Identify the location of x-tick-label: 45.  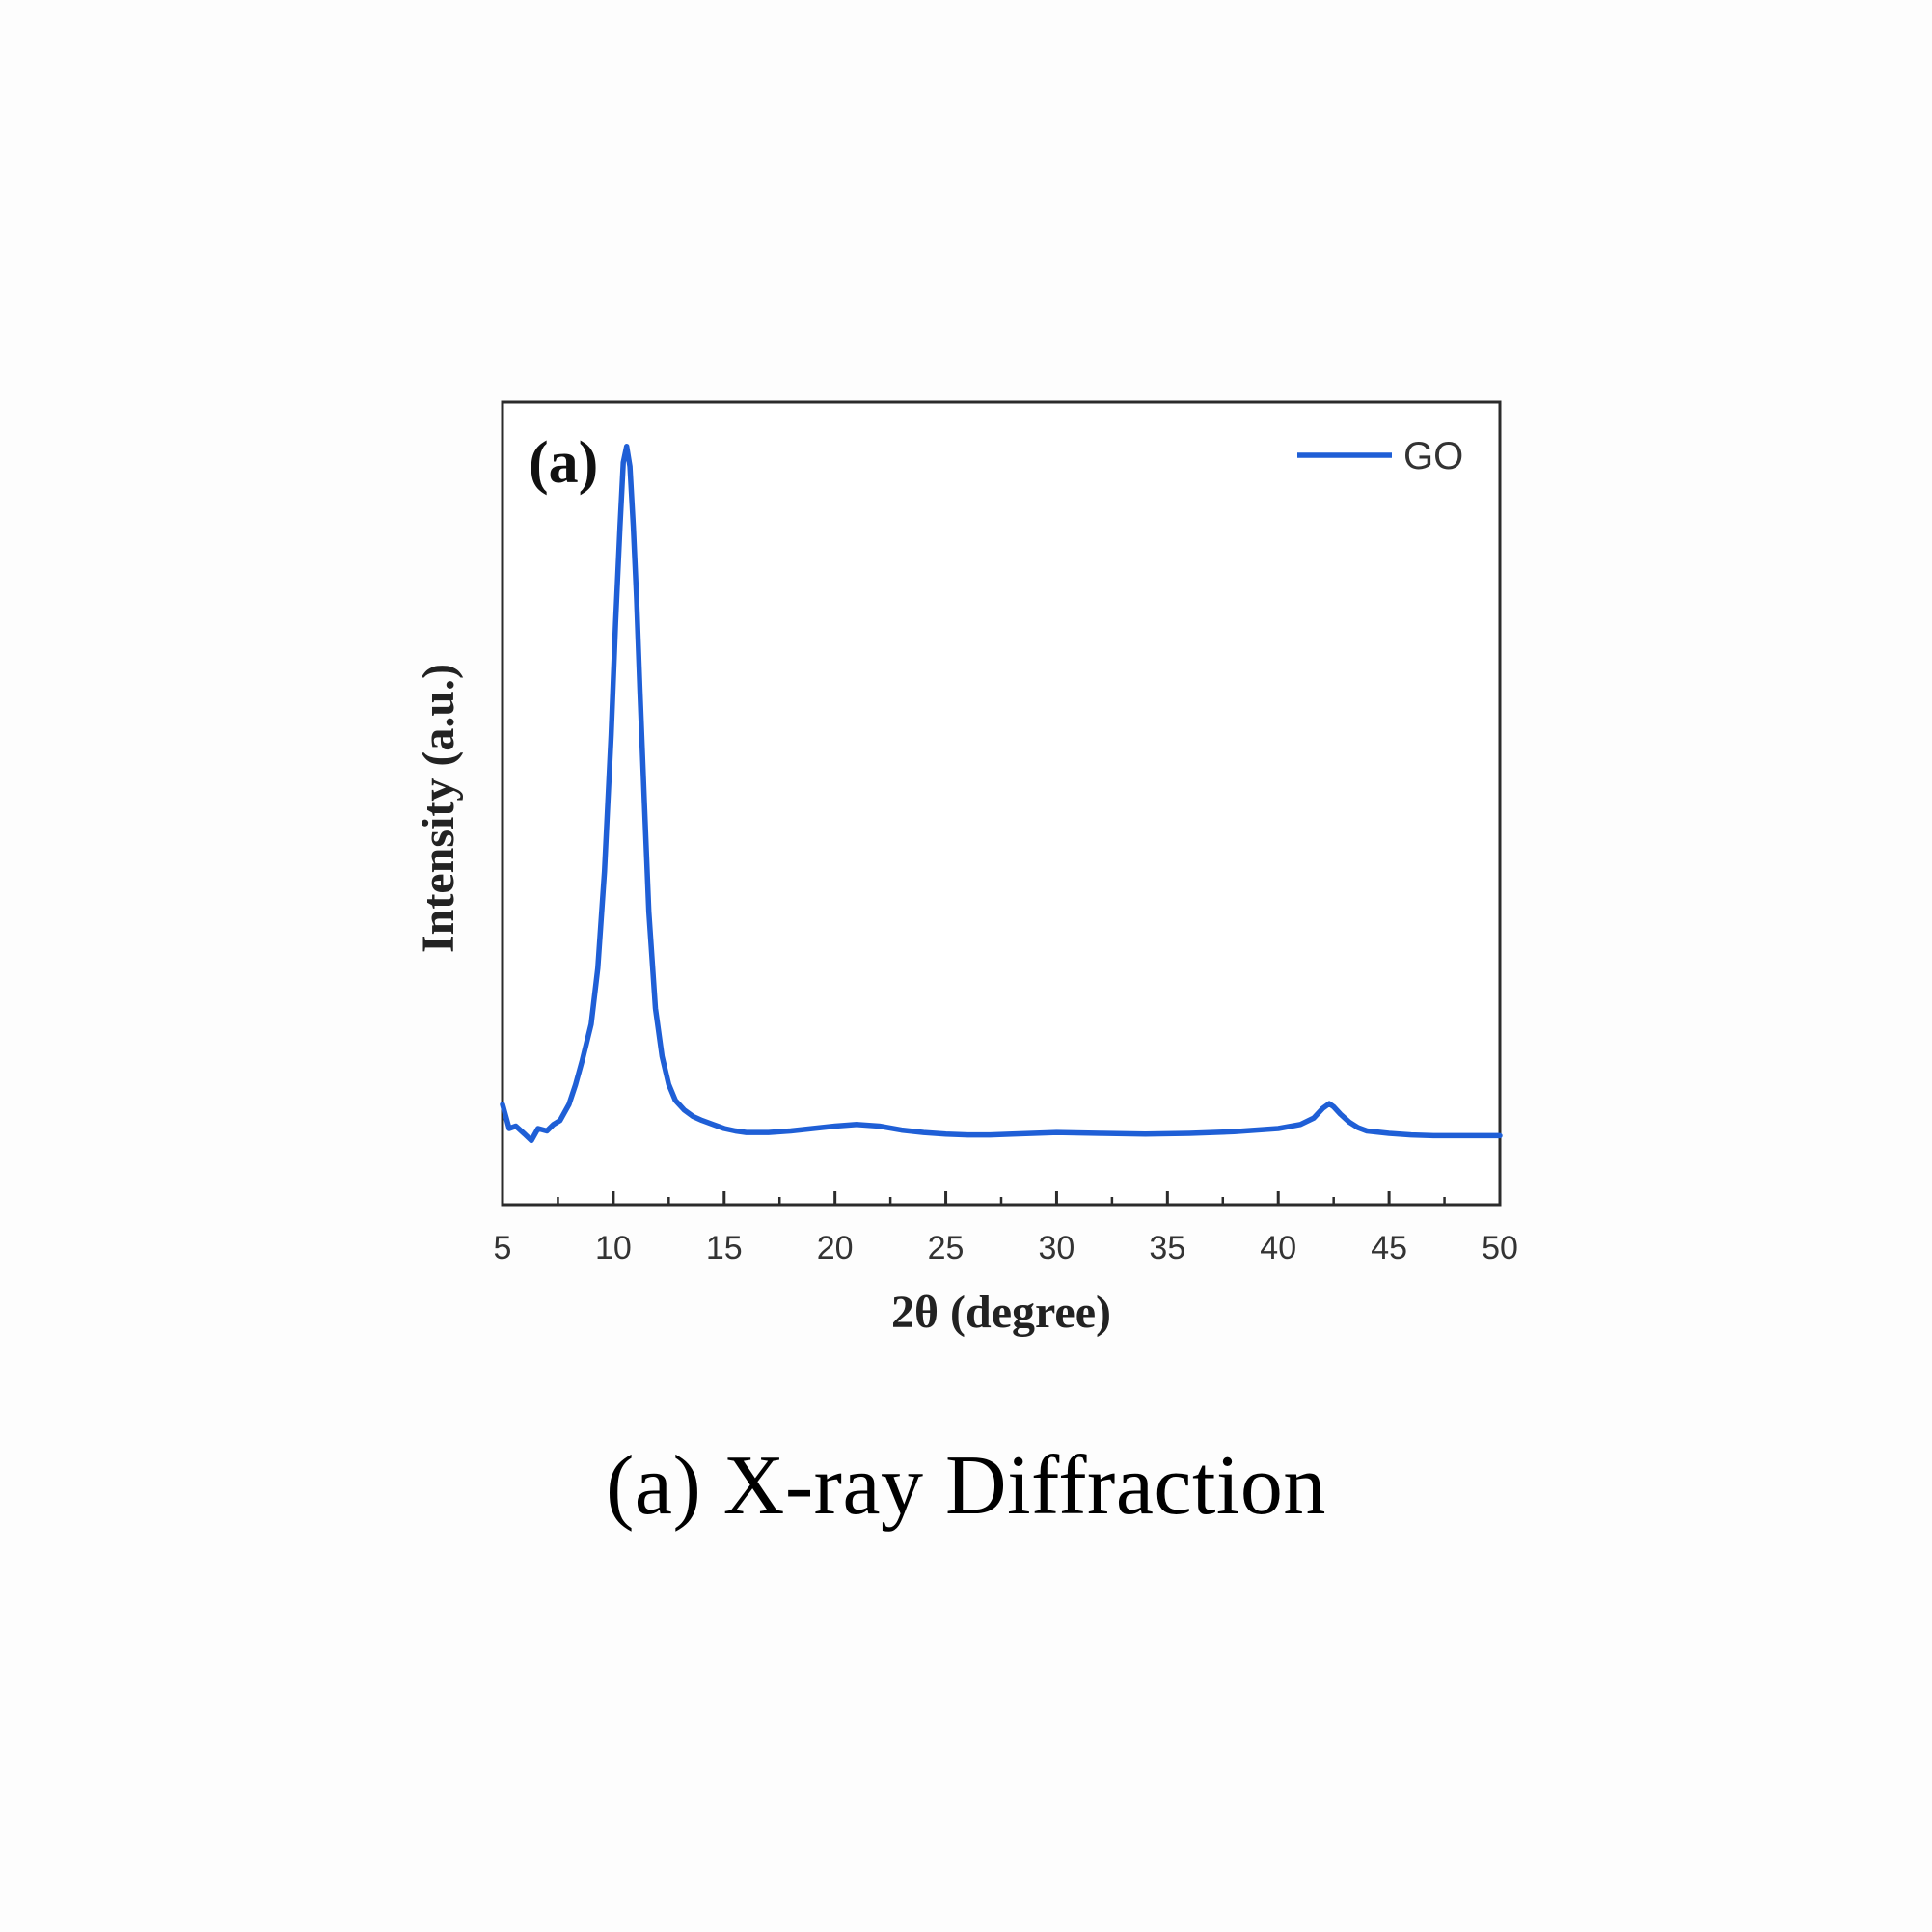
(1389, 1248).